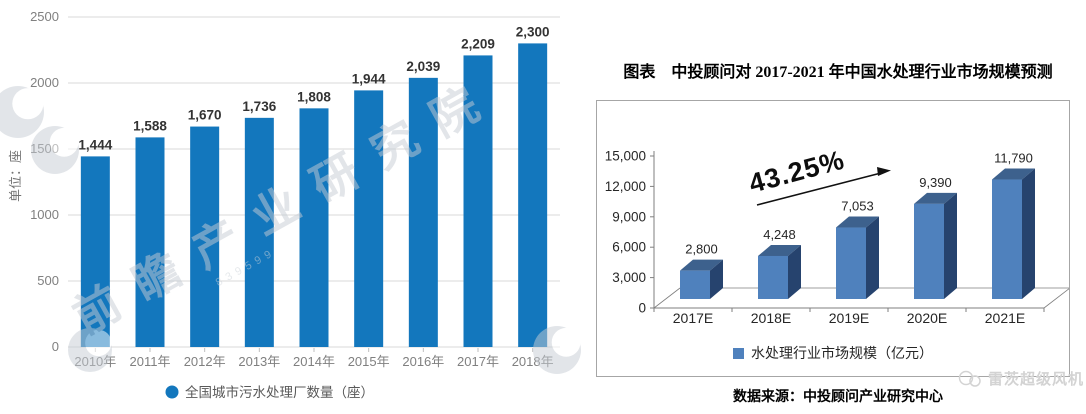 Image resolution: width=1086 pixels, height=414 pixels. Describe the element at coordinates (259, 361) in the screenshot. I see `left-x-axis-label: 2013年` at that location.